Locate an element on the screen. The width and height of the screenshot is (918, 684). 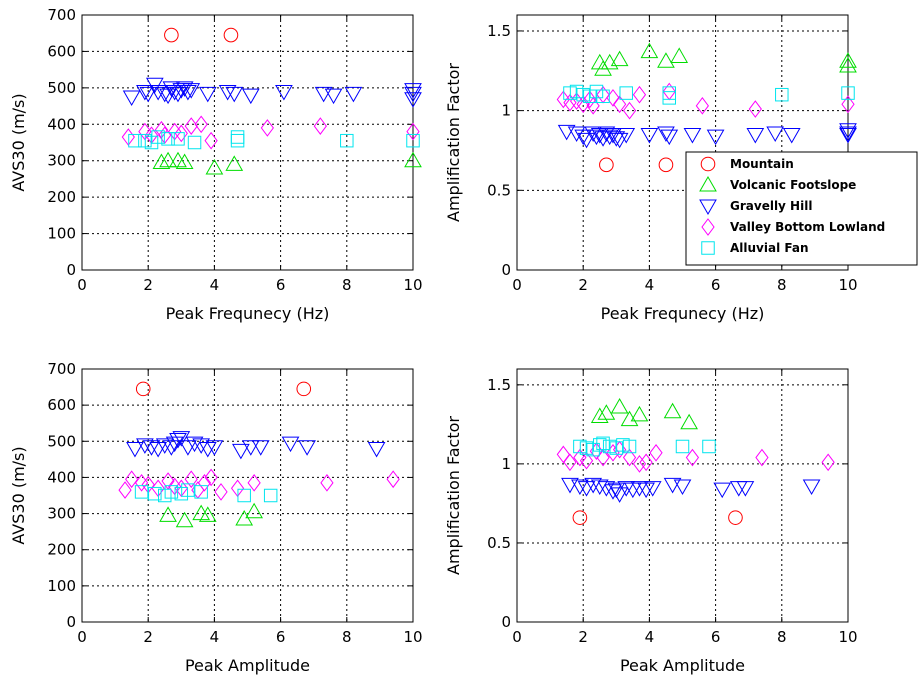
y-axis-label: AVS30 (m/s) is located at coordinates (18, 495).